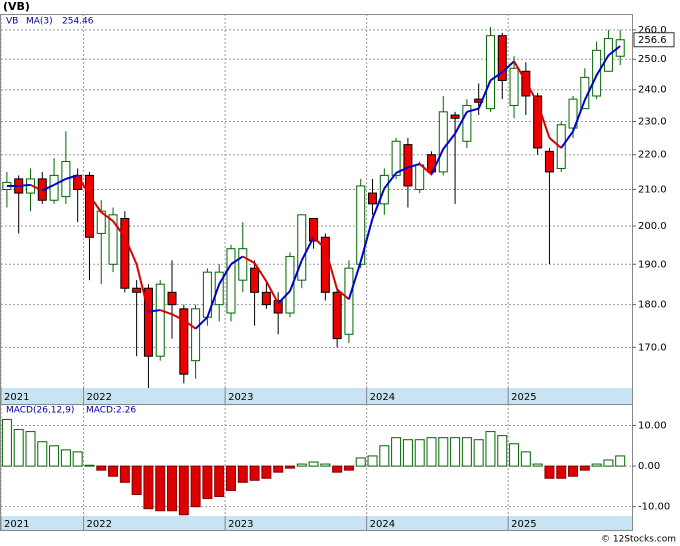 The image size is (680, 546). Describe the element at coordinates (652, 59) in the screenshot. I see `y-tick-label: 250.0` at that location.